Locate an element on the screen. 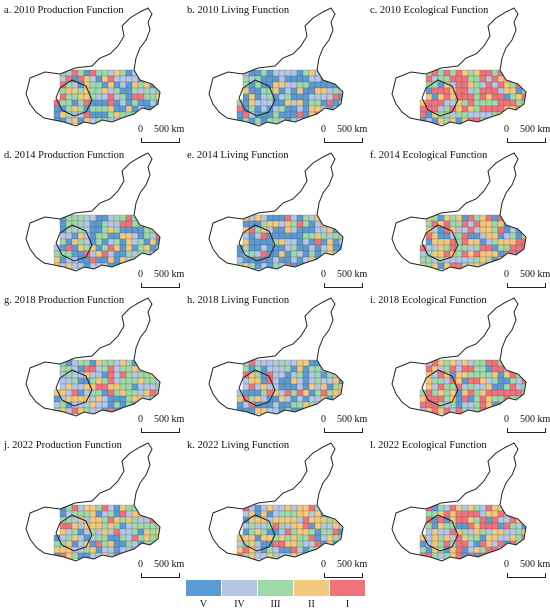 Image resolution: width=550 pixels, height=613 pixels. scale-distance-label: 500 km is located at coordinates (169, 419).